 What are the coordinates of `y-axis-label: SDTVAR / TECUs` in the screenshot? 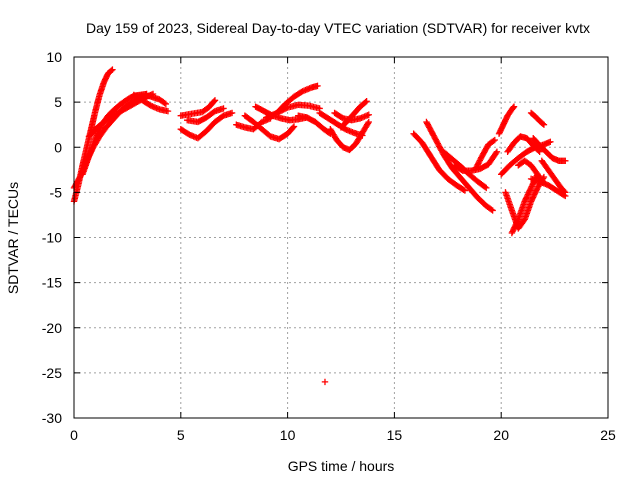 It's located at (13, 238).